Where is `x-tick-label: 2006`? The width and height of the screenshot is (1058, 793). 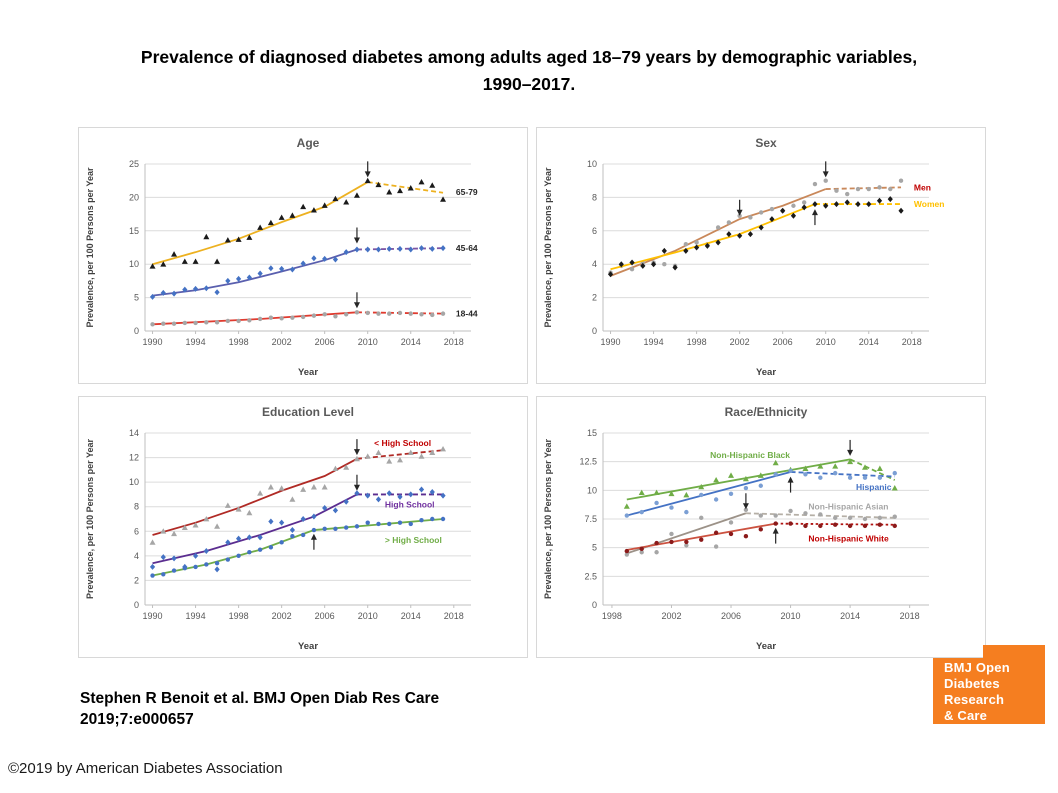
x-tick-label: 2006 is located at coordinates (731, 616).